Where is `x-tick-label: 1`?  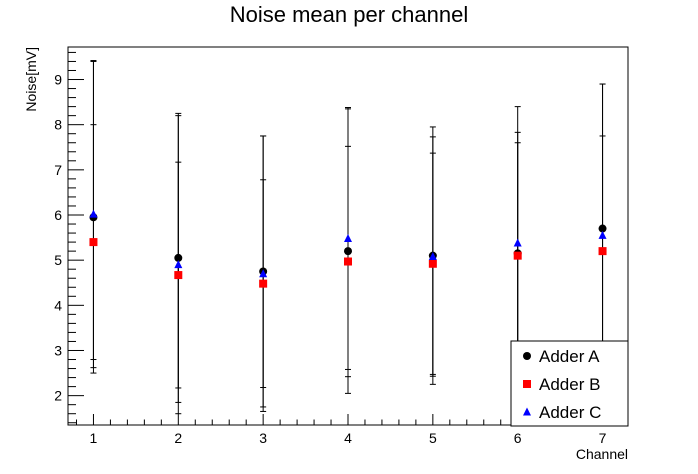
x-tick-label: 1 is located at coordinates (94, 438).